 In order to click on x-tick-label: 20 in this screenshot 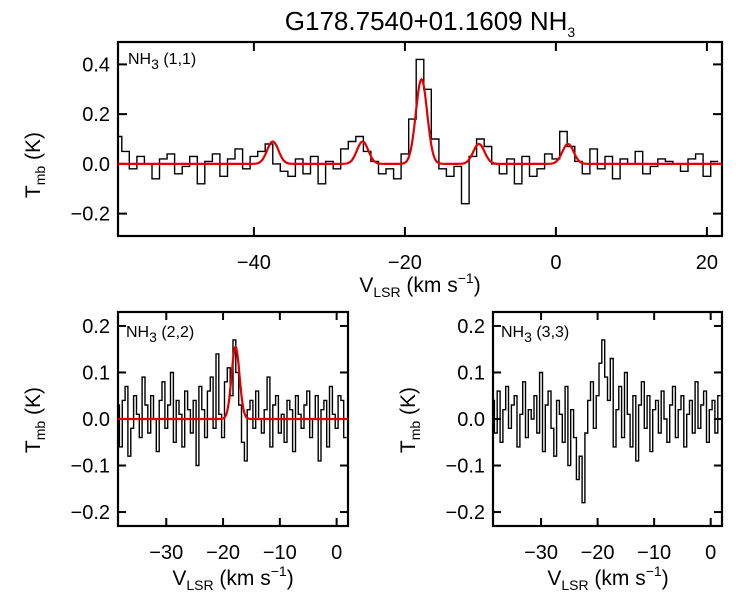, I will do `click(707, 263)`.